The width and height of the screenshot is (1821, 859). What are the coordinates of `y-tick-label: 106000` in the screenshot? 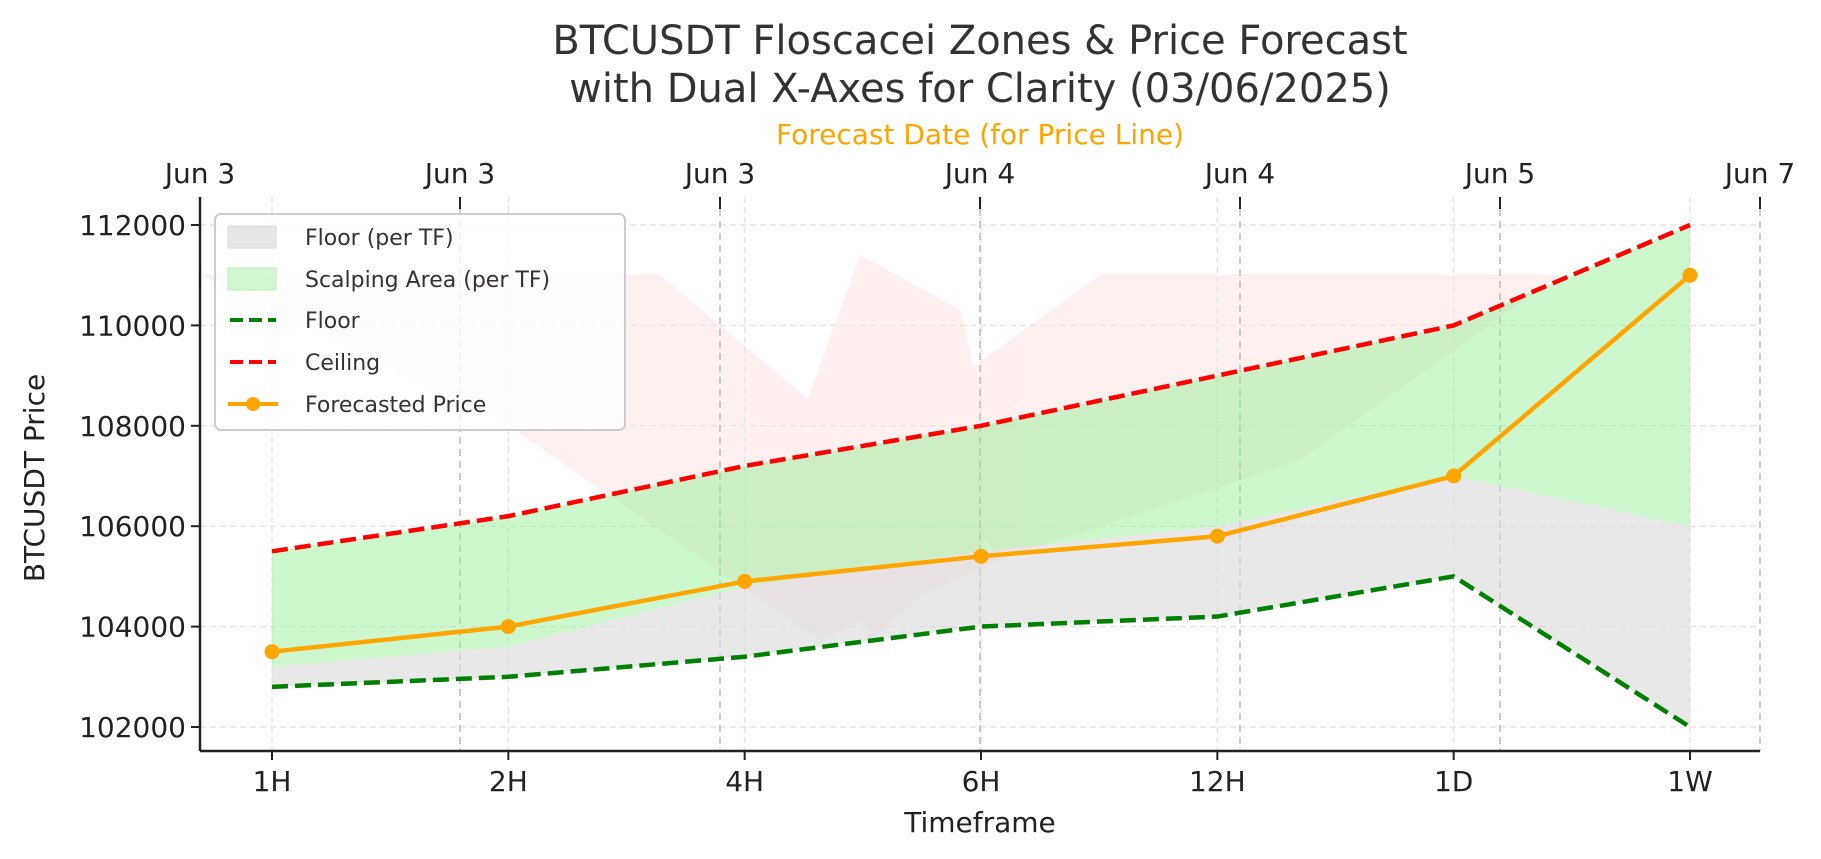 It's located at (132, 526).